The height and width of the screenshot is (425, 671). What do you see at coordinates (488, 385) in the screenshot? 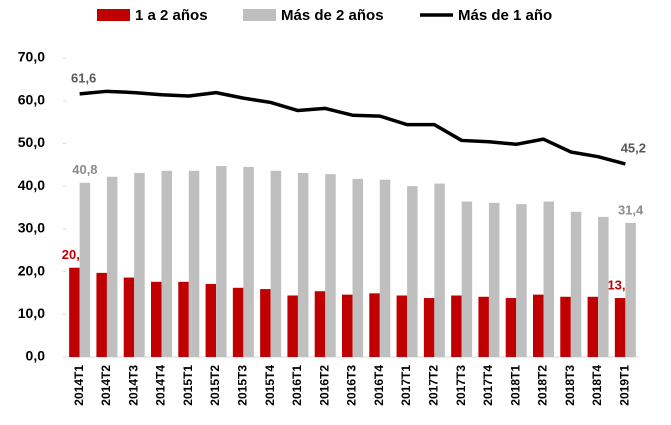
I see `x-tick-label: 2017T4` at bounding box center [488, 385].